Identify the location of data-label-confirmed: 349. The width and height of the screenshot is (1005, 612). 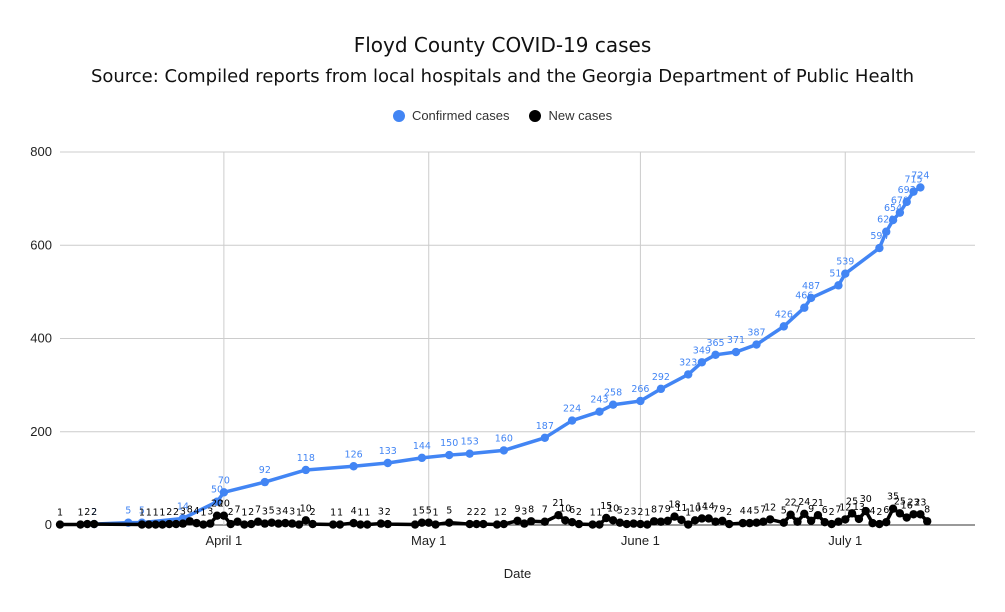
(702, 350).